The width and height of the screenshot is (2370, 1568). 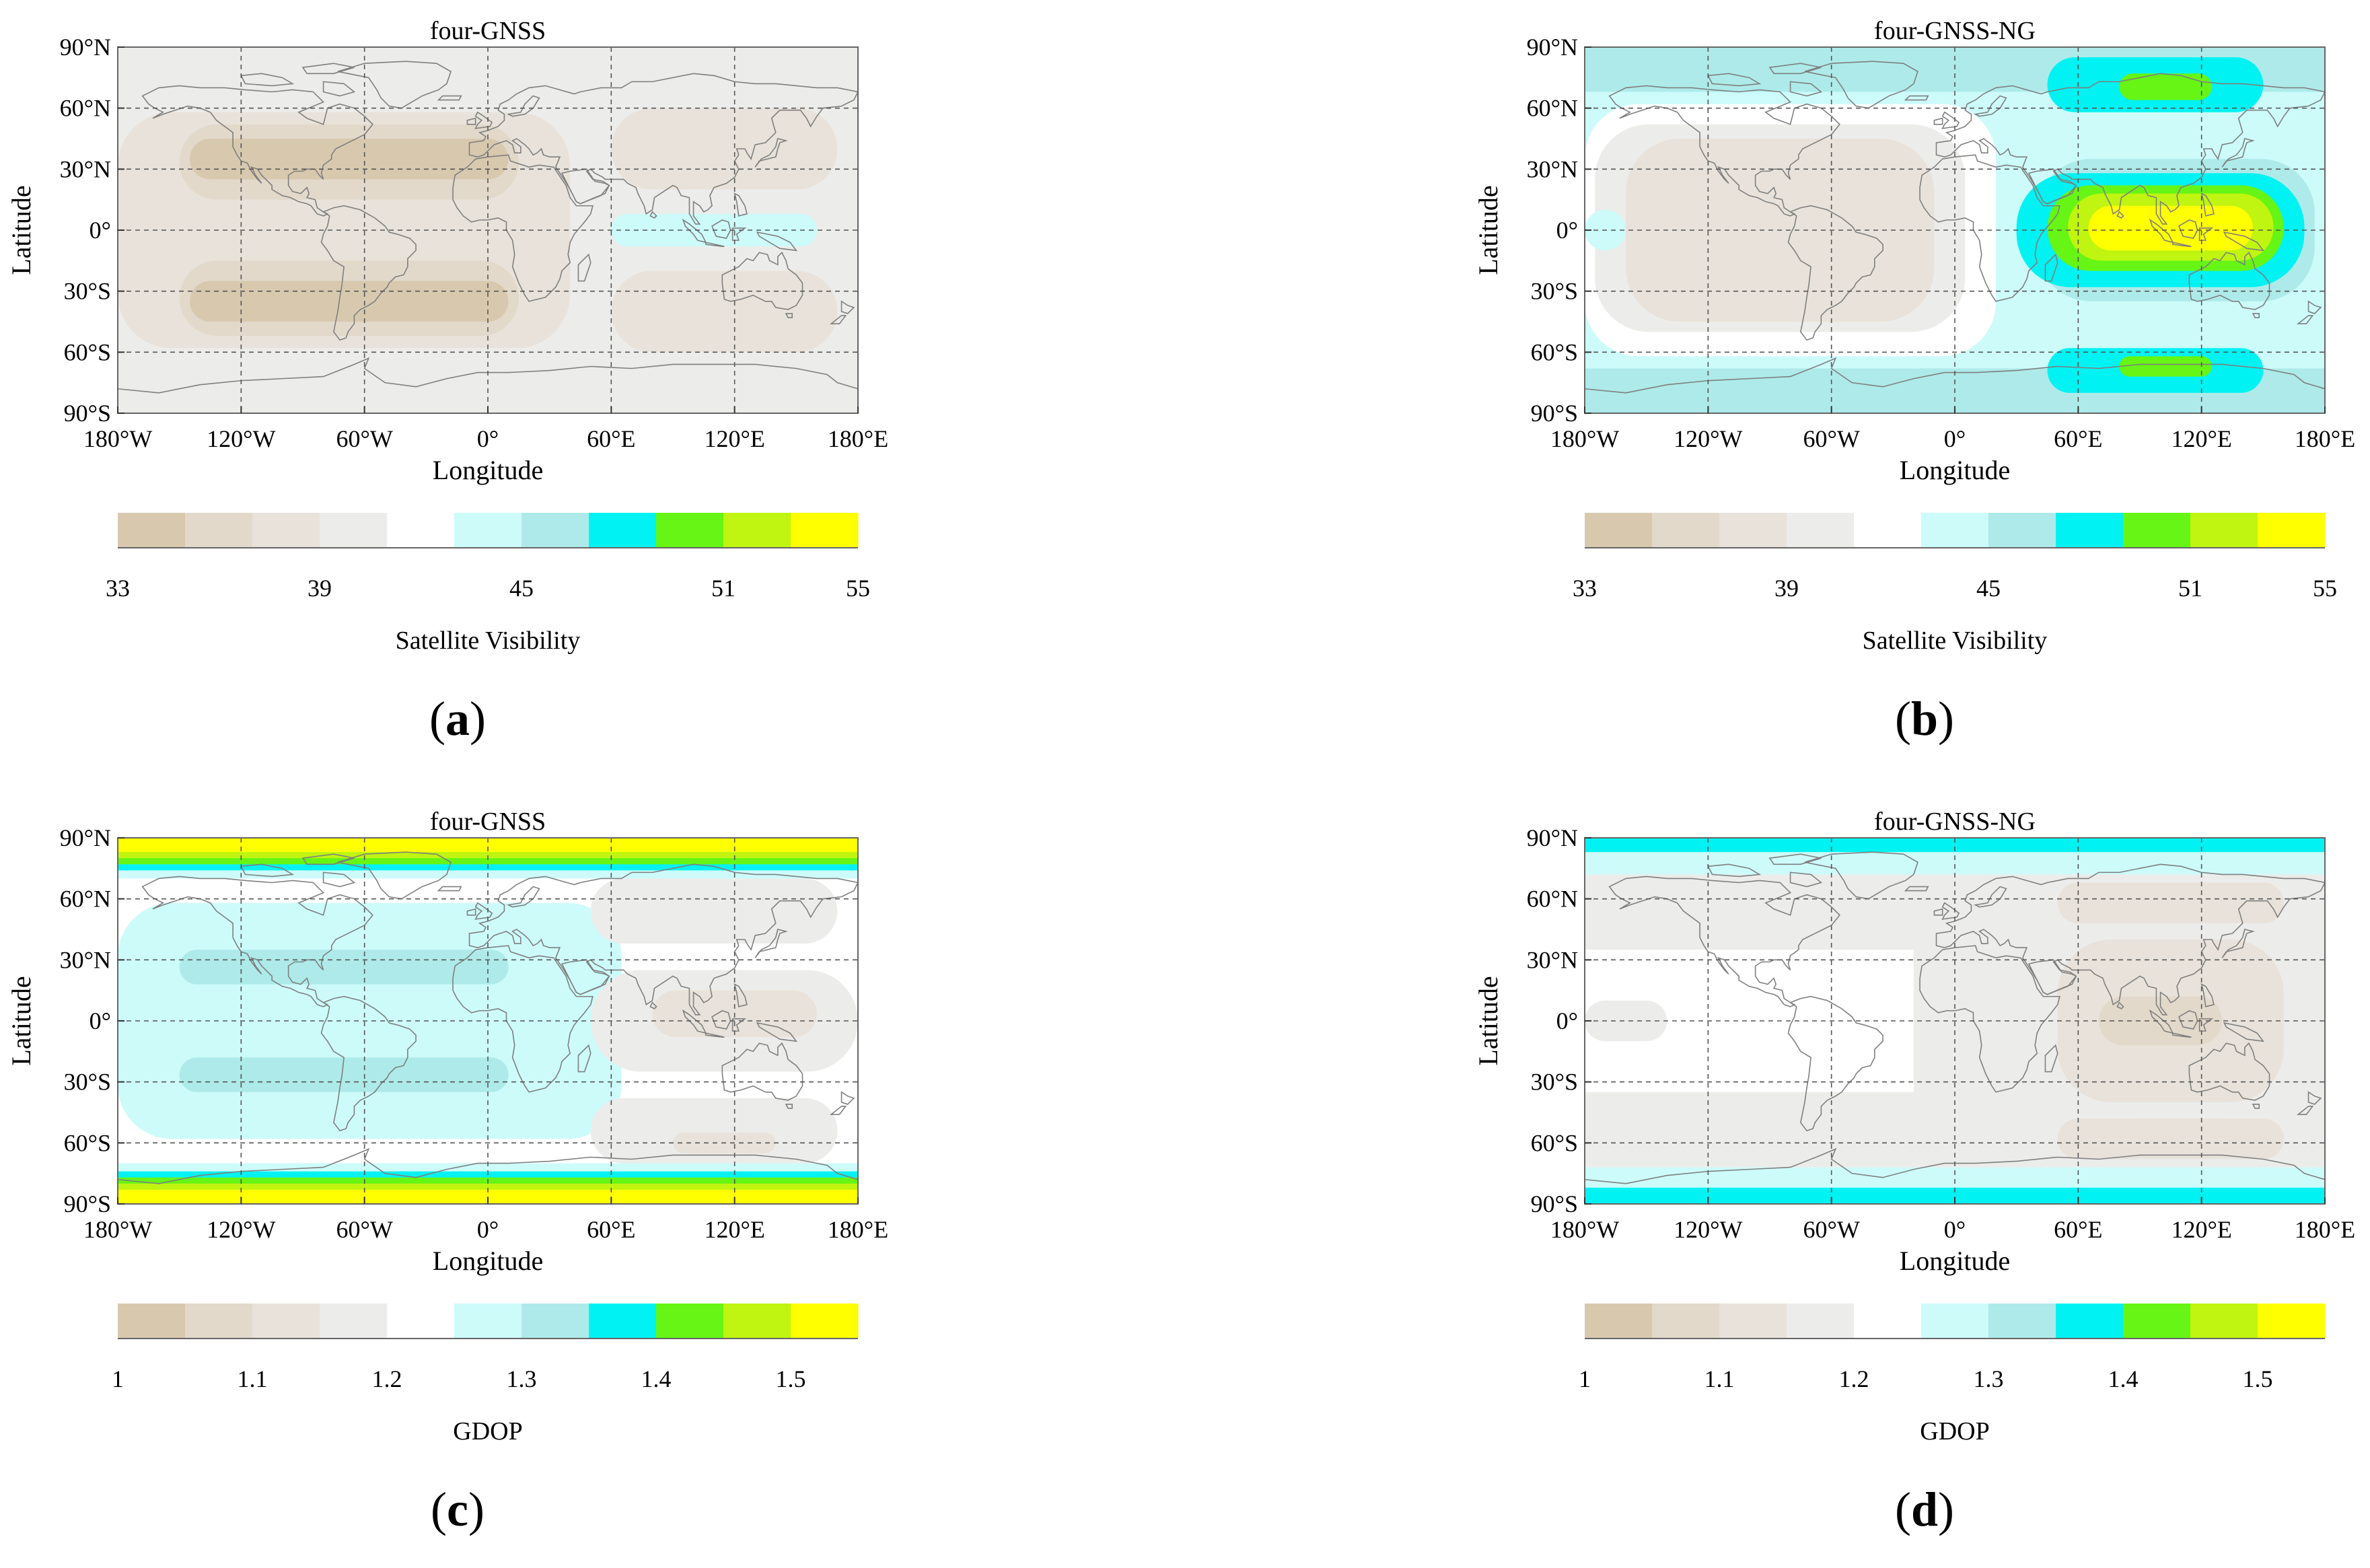 I want to click on colorbar-tick-label: 1.1, so click(x=253, y=1378).